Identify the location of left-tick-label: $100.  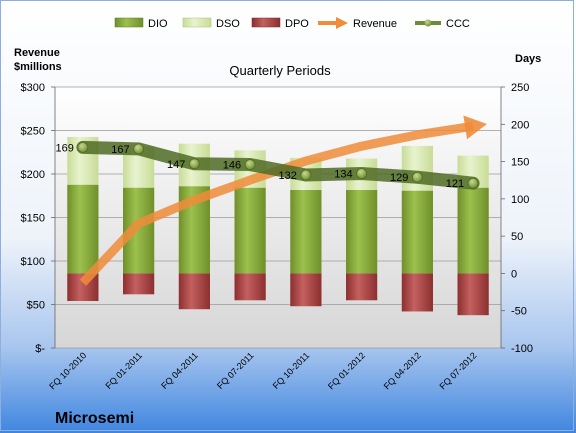
(33, 262).